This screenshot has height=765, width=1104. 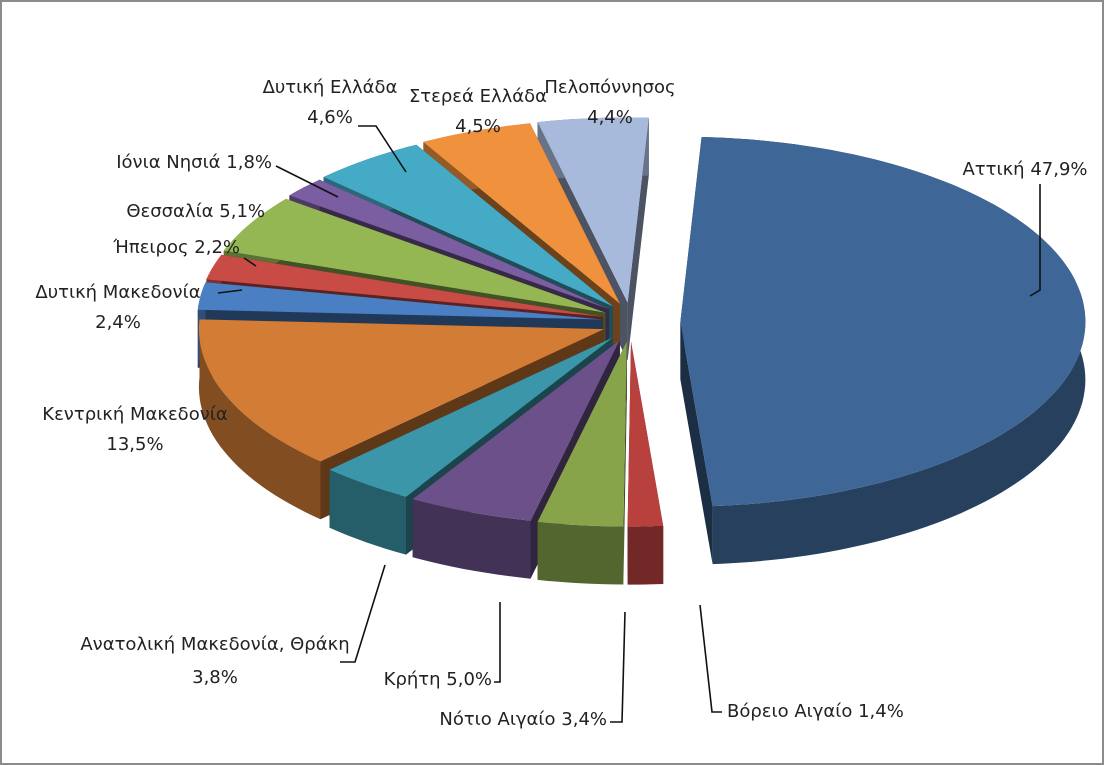 I want to click on slice-label: Αττική 47,9%, so click(x=1024, y=169).